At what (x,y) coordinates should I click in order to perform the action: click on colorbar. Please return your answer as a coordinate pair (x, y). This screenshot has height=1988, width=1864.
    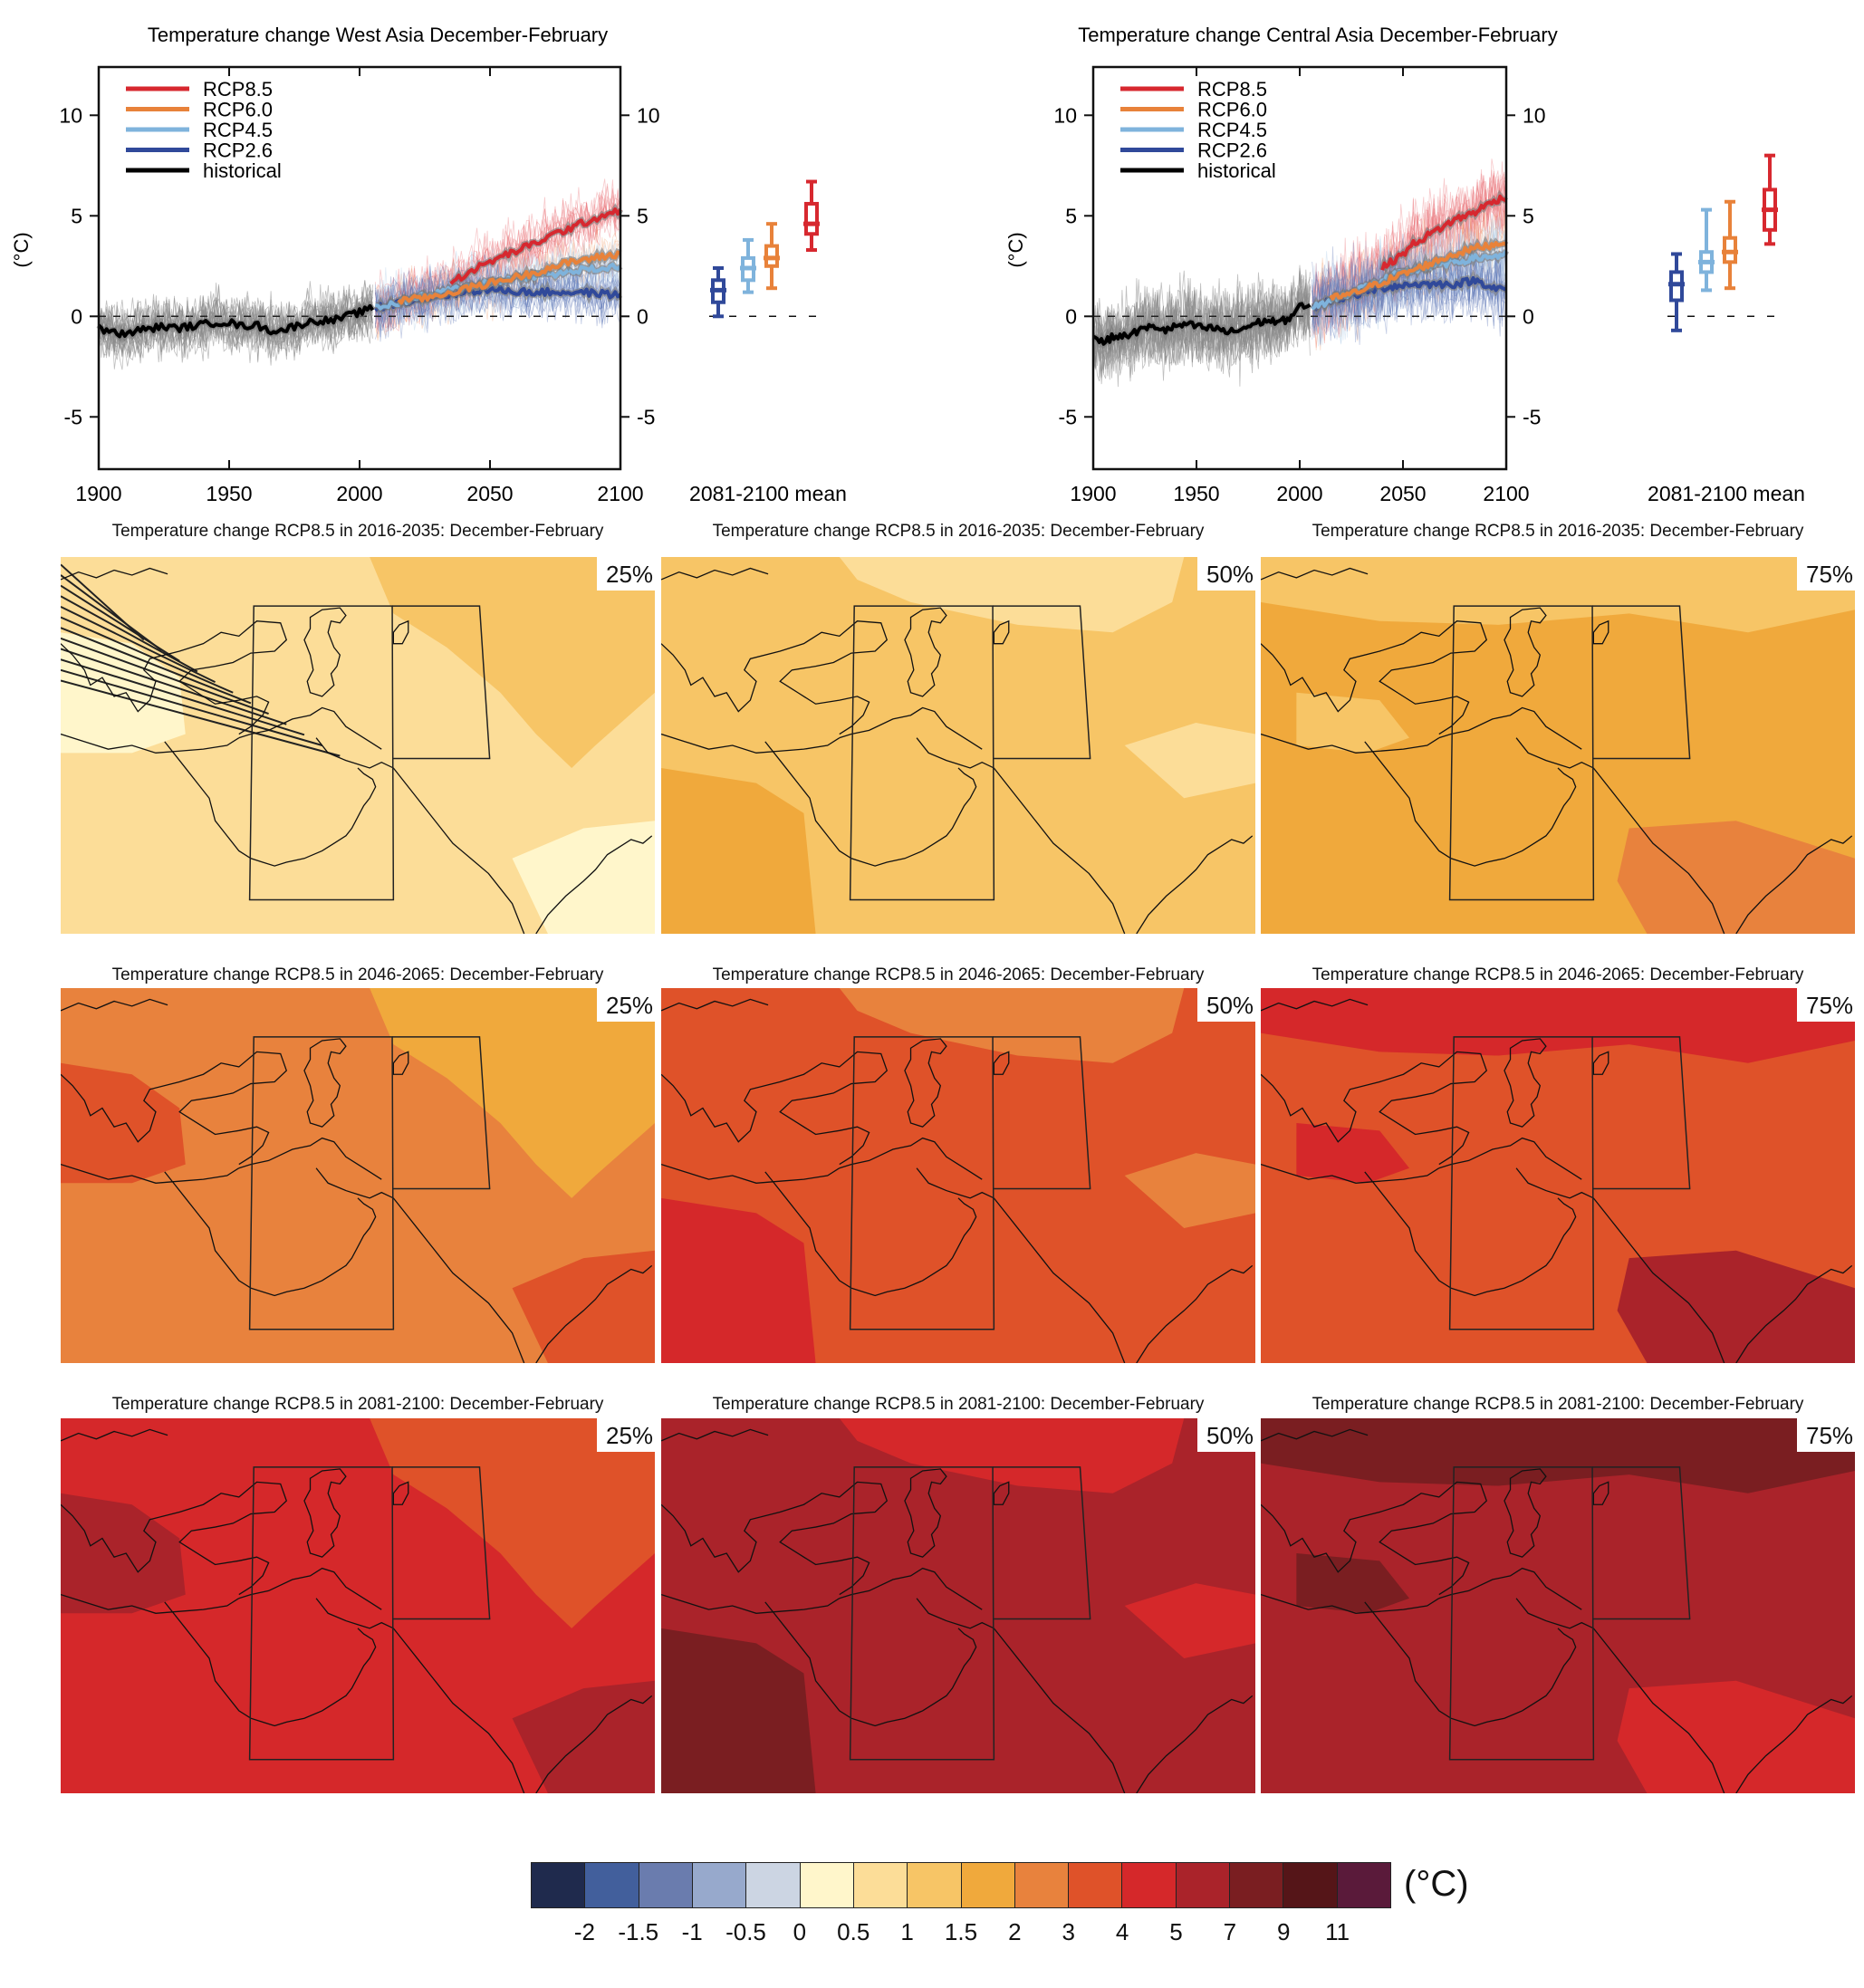
    Looking at the image, I should click on (961, 1885).